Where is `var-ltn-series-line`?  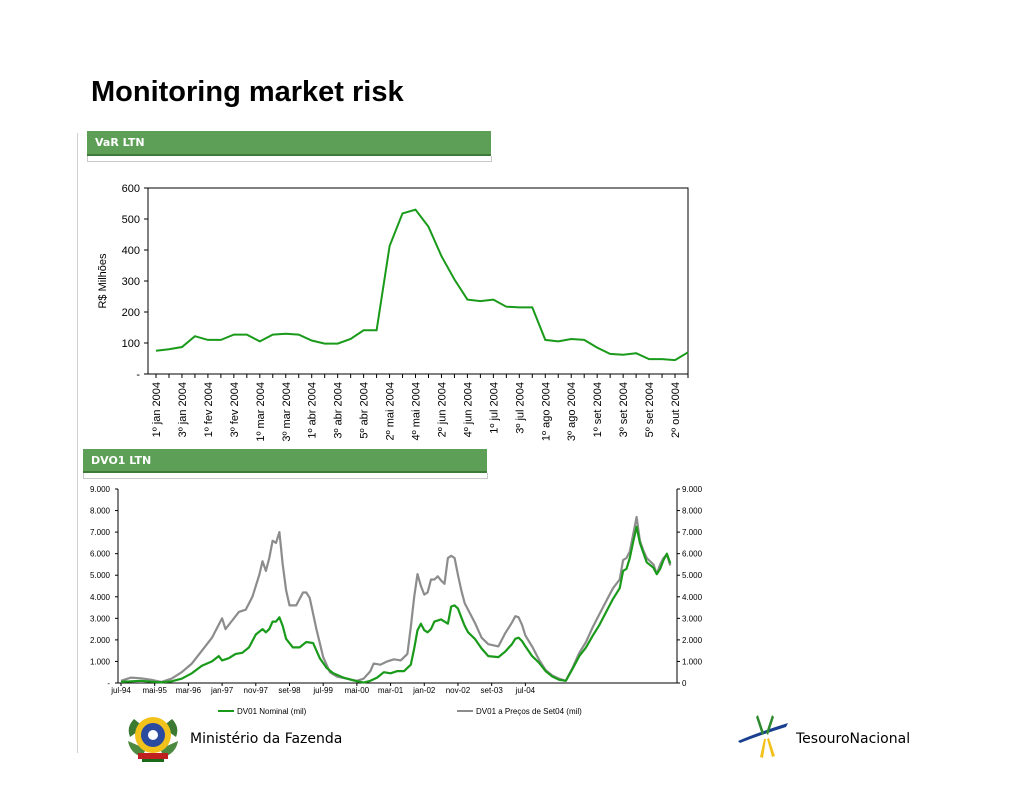
var-ltn-series-line is located at coordinates (422, 285).